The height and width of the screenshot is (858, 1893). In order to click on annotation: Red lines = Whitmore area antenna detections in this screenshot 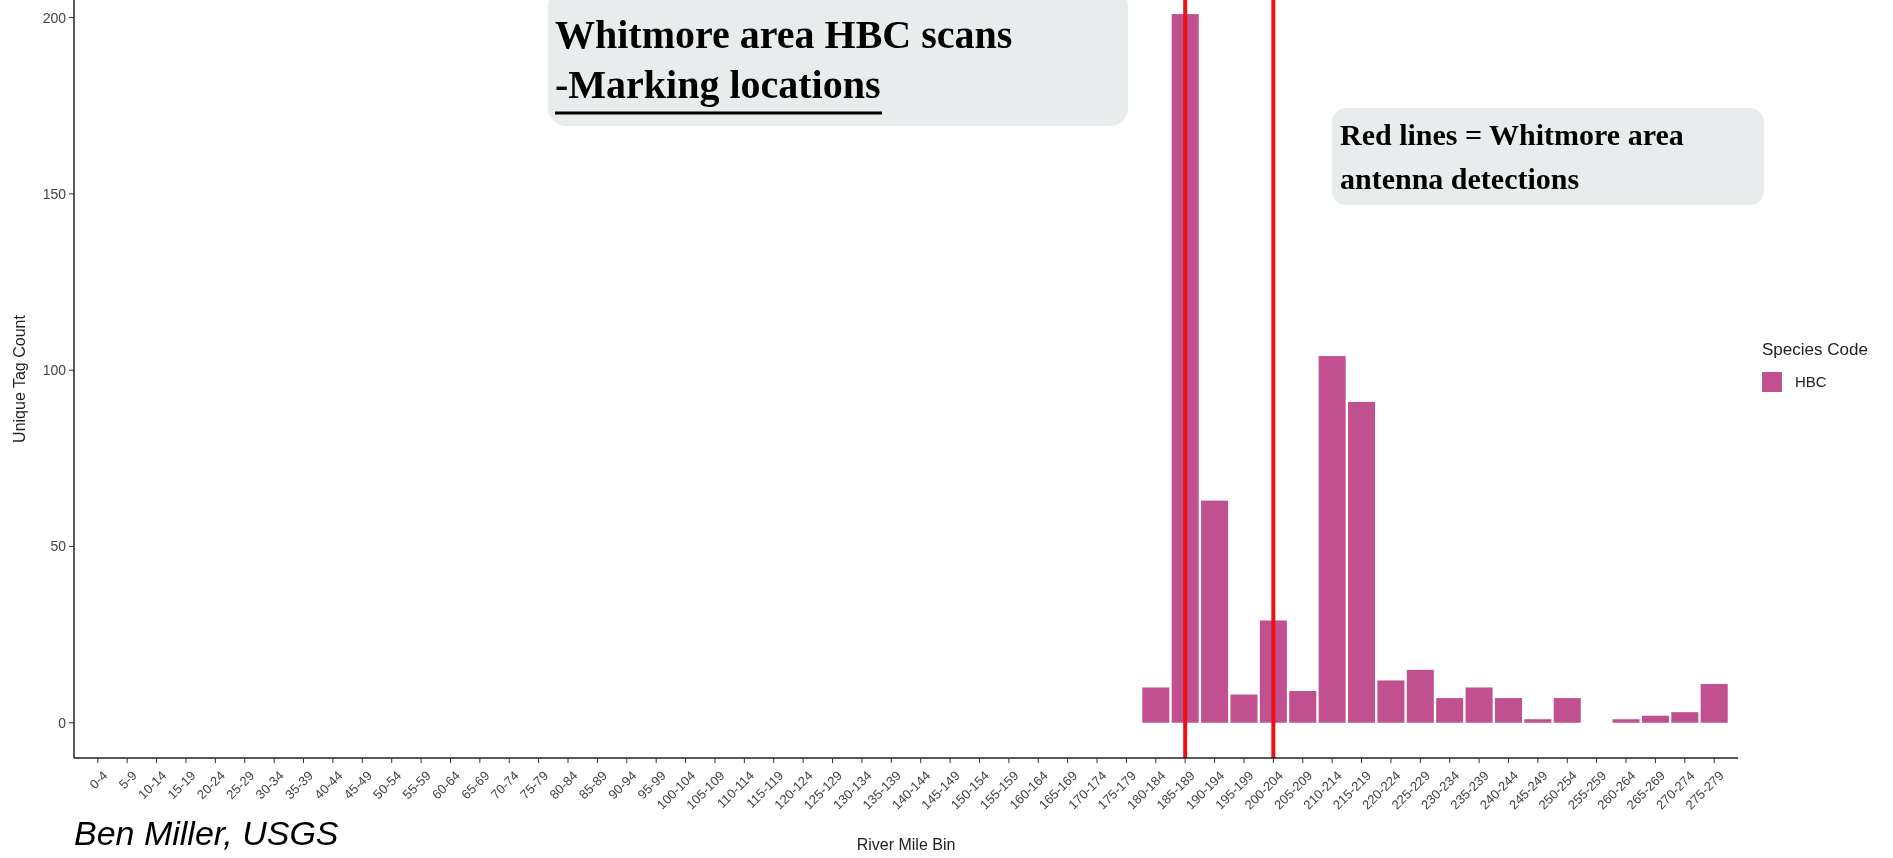, I will do `click(1512, 156)`.